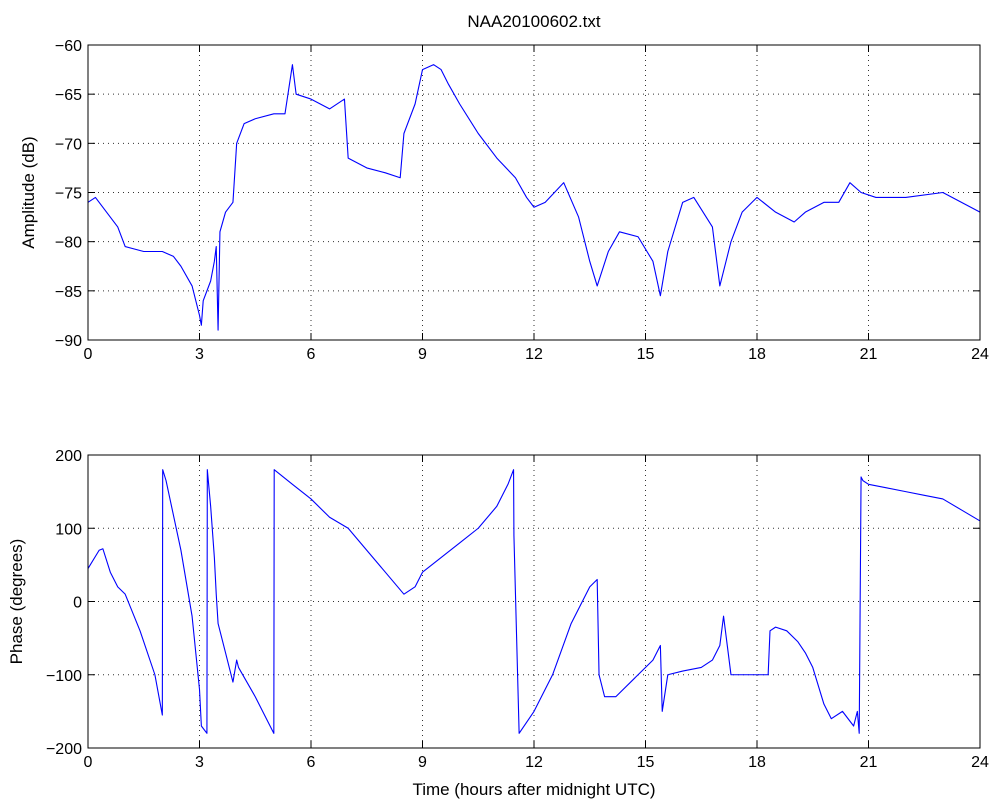 The image size is (998, 806). What do you see at coordinates (757, 762) in the screenshot?
I see `phase-x-tick-label: 18` at bounding box center [757, 762].